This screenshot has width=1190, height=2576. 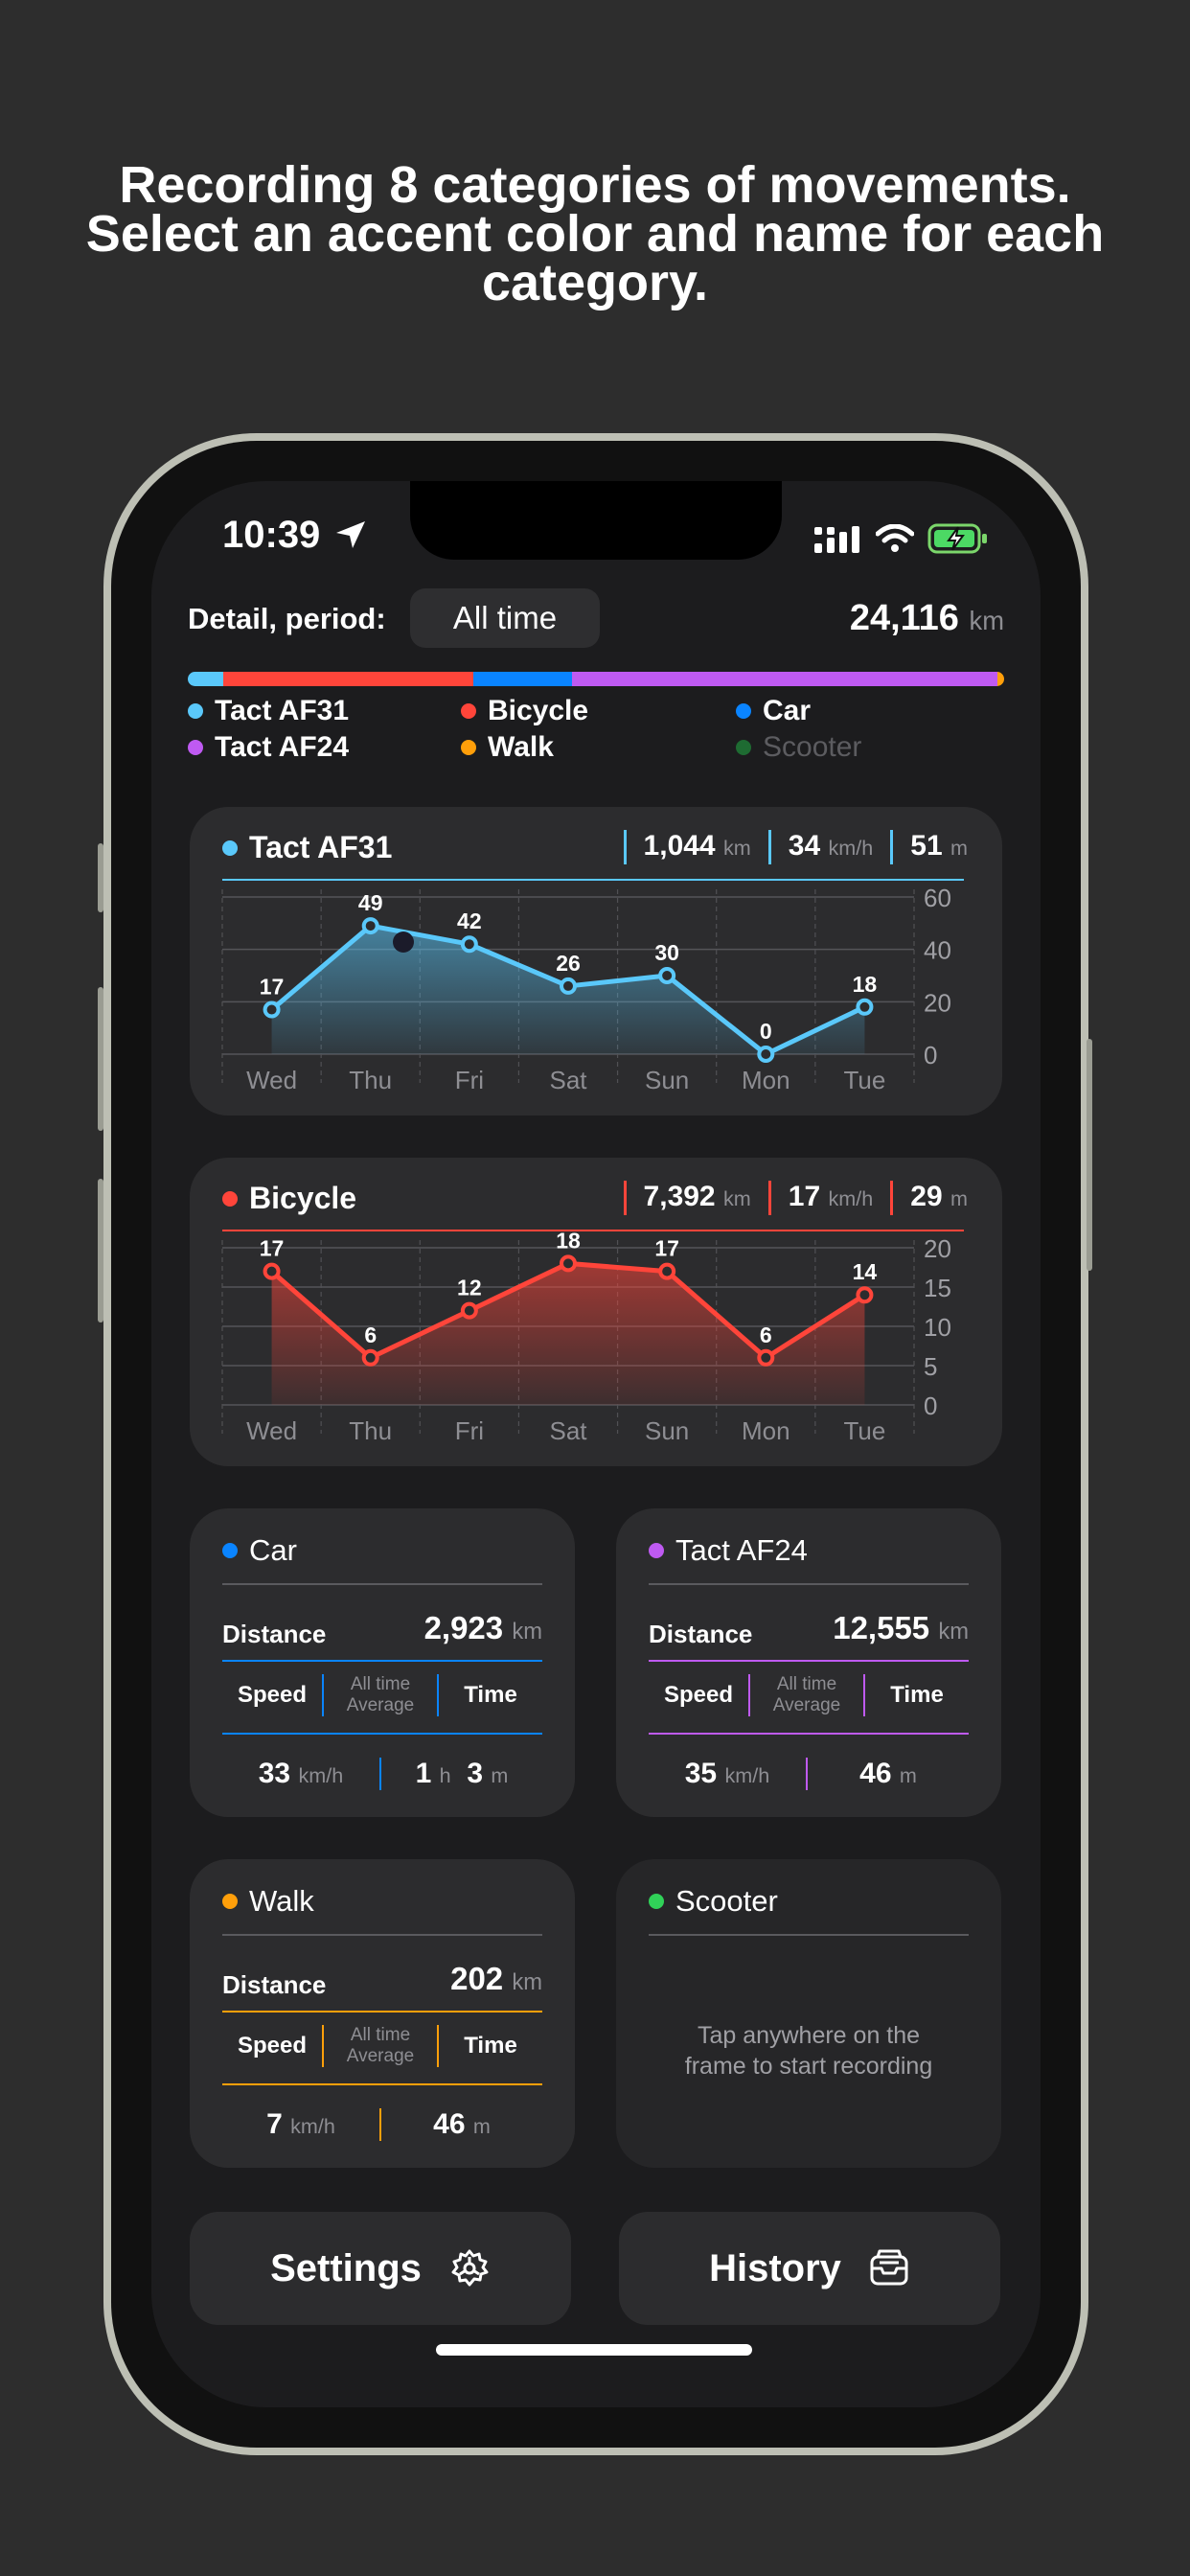 I want to click on location-arrow-icon, so click(x=351, y=534).